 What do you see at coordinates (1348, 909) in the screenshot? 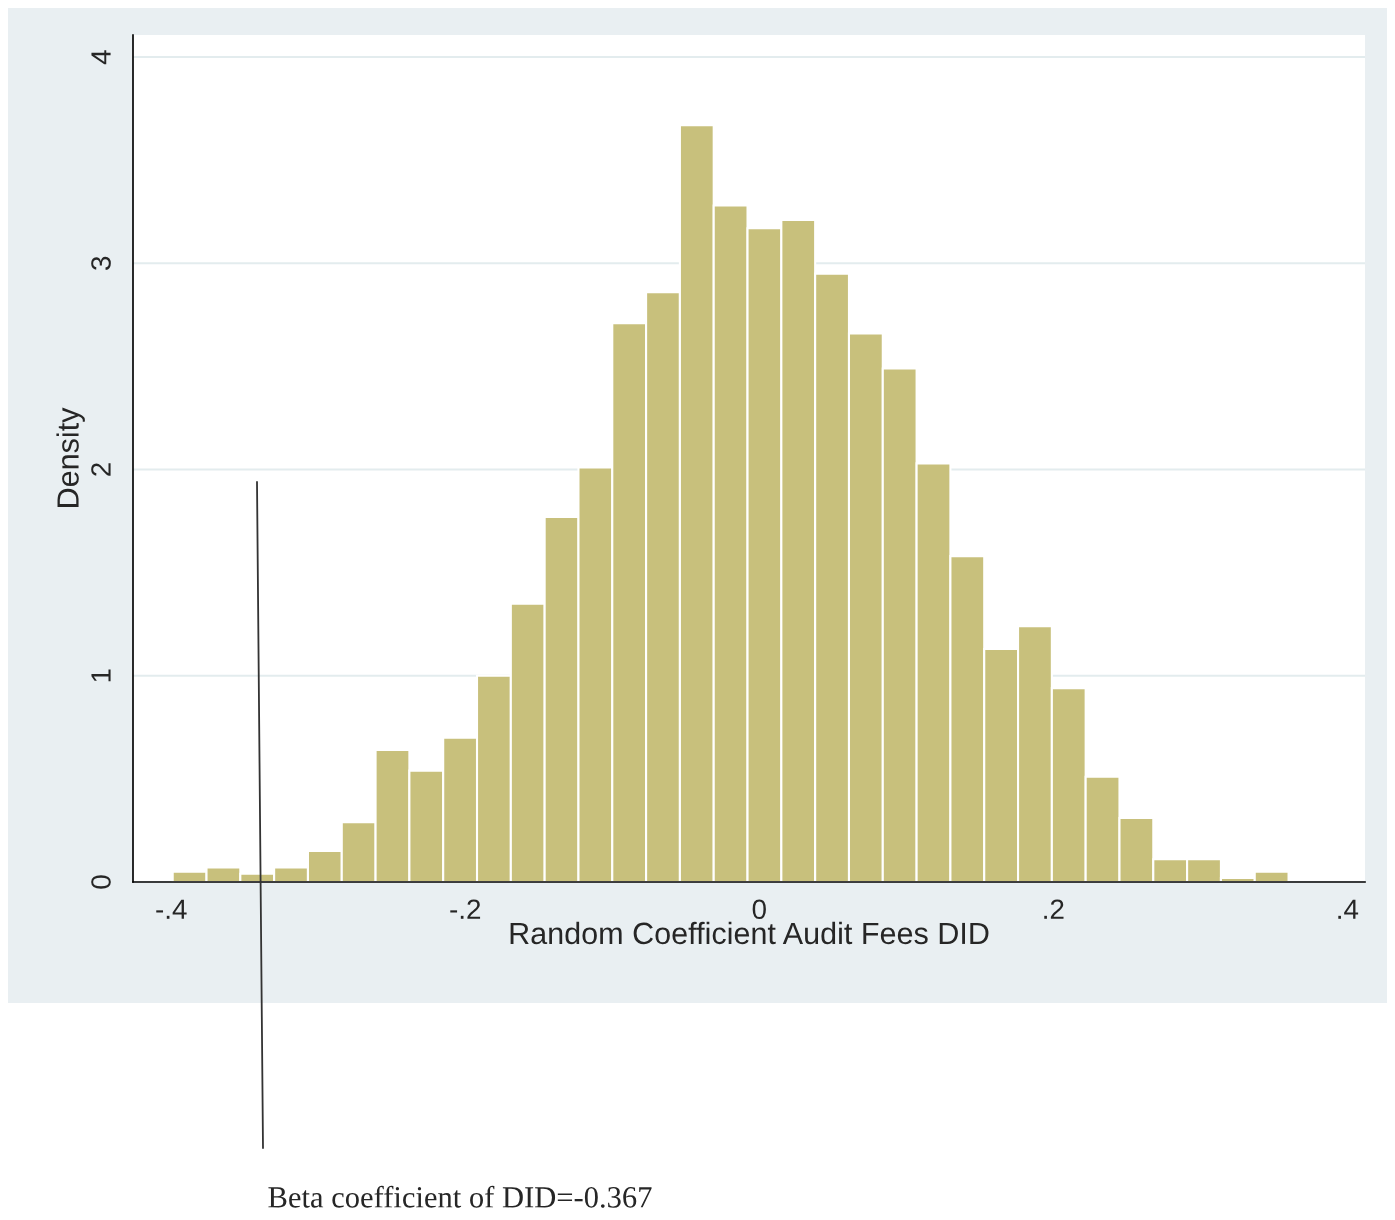
I see `x-tick-label: .4` at bounding box center [1348, 909].